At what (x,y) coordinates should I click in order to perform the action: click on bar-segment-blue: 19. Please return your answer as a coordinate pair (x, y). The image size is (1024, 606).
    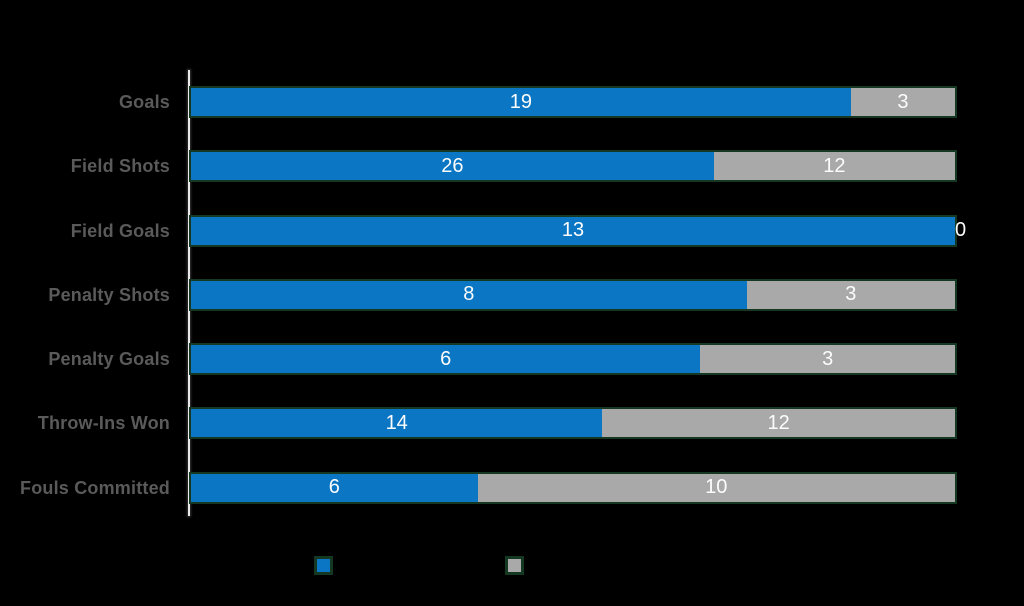
    Looking at the image, I should click on (521, 102).